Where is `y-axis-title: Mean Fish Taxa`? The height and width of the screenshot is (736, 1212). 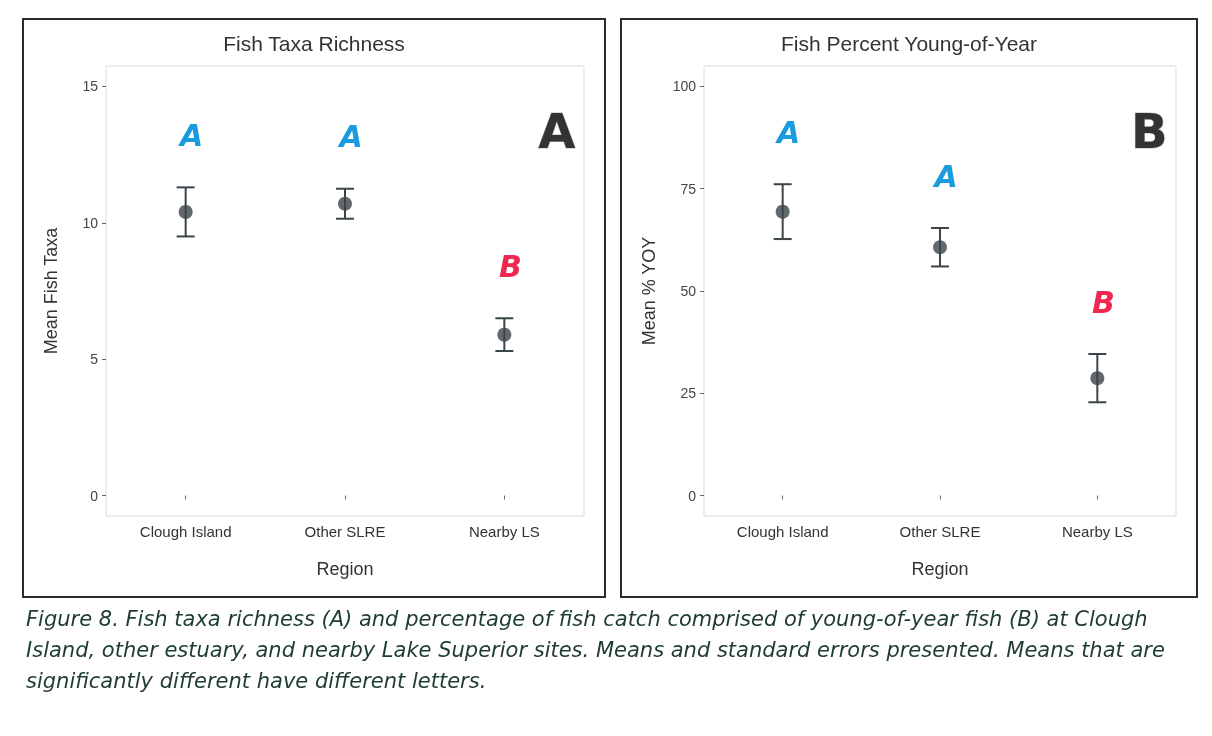 y-axis-title: Mean Fish Taxa is located at coordinates (51, 290).